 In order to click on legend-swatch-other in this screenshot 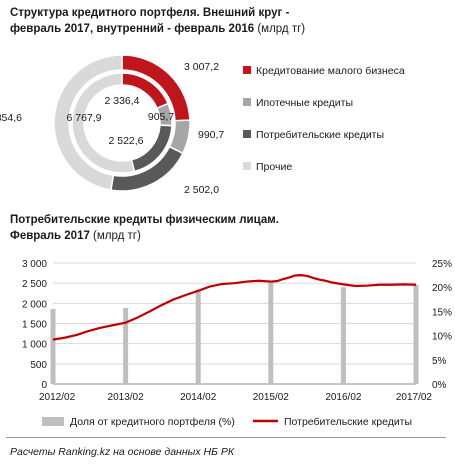, I will do `click(247, 166)`.